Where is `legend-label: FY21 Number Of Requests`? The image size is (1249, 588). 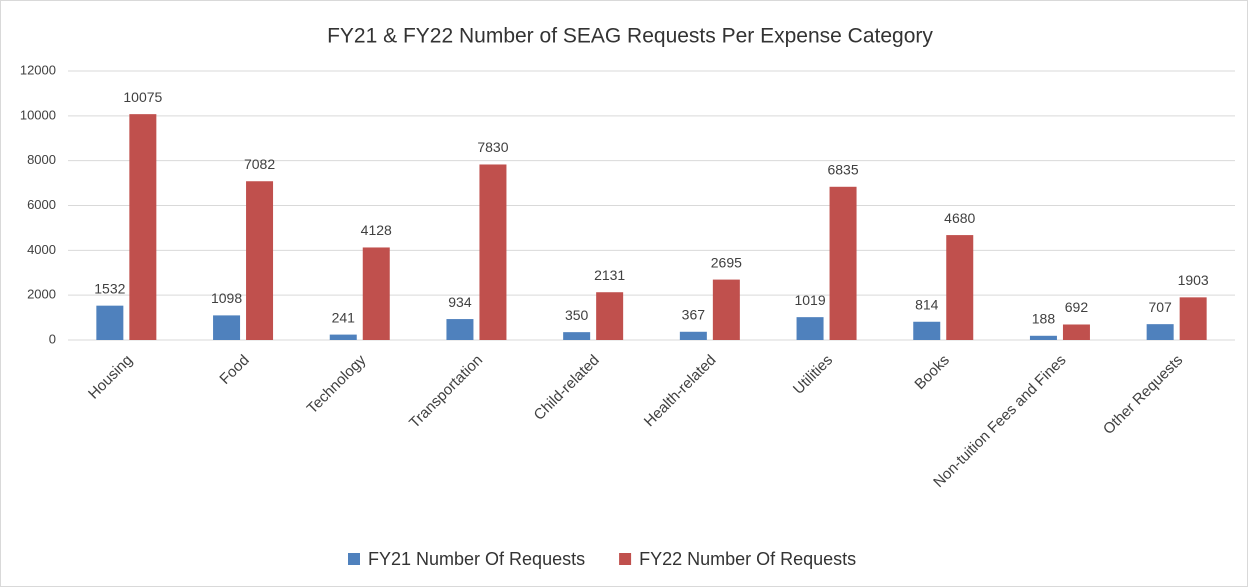 legend-label: FY21 Number Of Requests is located at coordinates (476, 559).